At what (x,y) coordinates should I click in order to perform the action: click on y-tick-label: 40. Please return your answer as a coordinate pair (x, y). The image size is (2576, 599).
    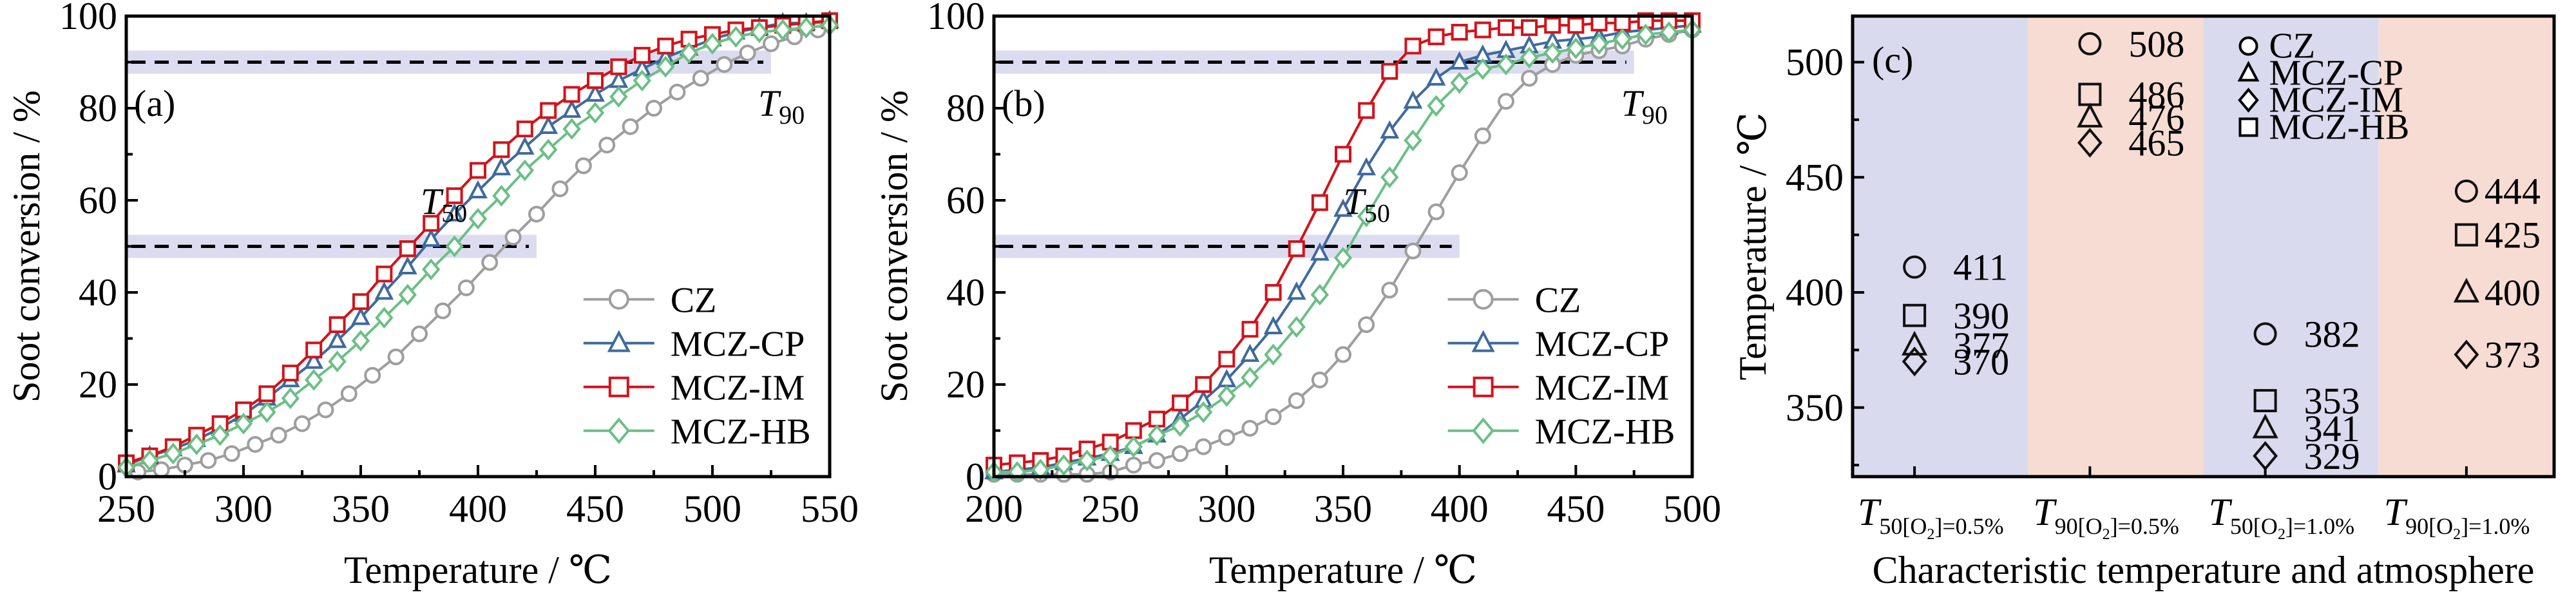
    Looking at the image, I should click on (965, 292).